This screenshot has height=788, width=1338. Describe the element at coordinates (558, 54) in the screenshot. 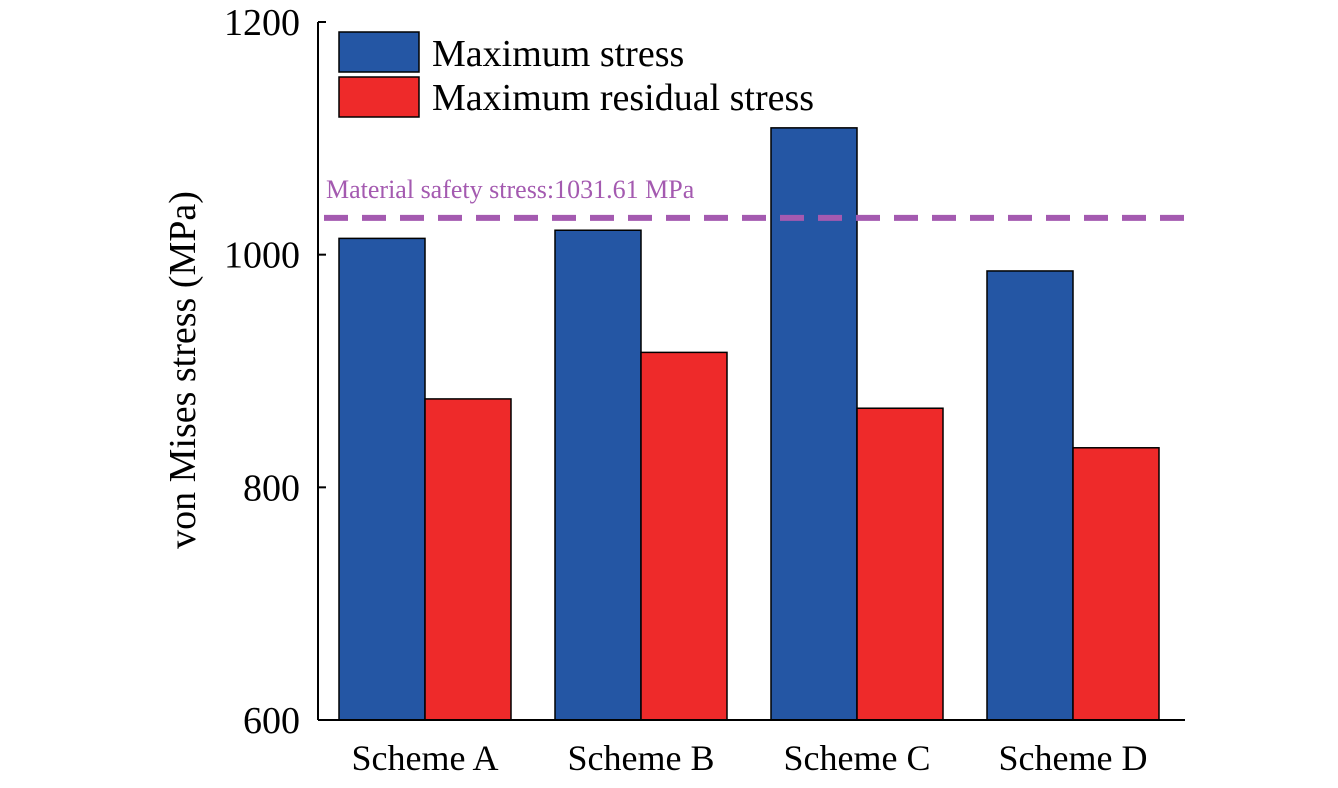

I see `legend-label-max-stress: Maximum stress` at that location.